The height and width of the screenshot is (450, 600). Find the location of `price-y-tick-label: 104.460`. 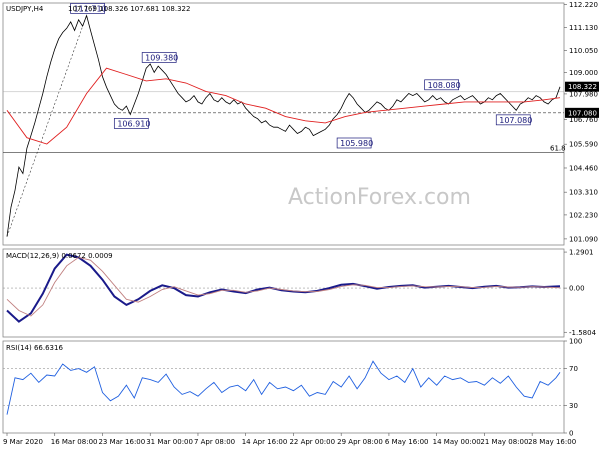

price-y-tick-label: 104.460 is located at coordinates (583, 168).